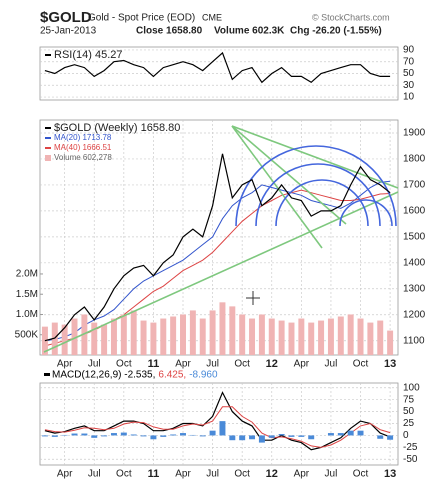 This screenshot has width=445, height=498. I want to click on legend-entry: -8.960, so click(203, 375).